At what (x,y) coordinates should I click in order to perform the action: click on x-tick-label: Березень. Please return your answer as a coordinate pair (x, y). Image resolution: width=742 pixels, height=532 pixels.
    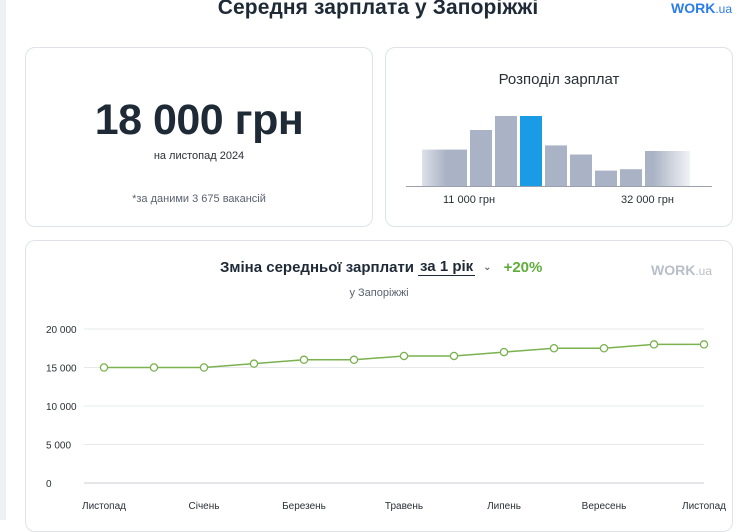
    Looking at the image, I should click on (304, 506).